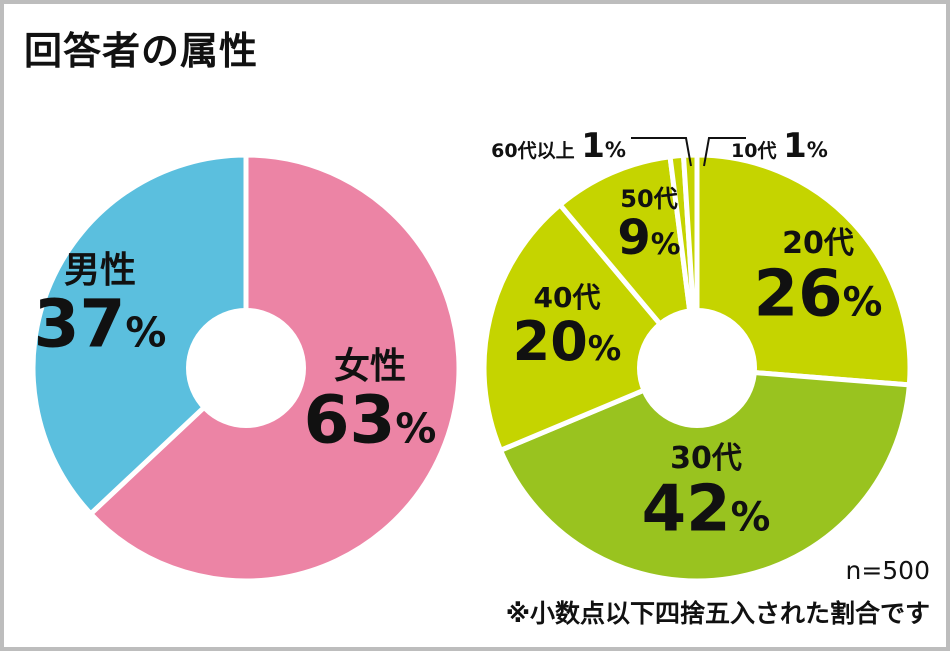 The height and width of the screenshot is (651, 950). What do you see at coordinates (567, 341) in the screenshot?
I see `svg-text: 20%` at bounding box center [567, 341].